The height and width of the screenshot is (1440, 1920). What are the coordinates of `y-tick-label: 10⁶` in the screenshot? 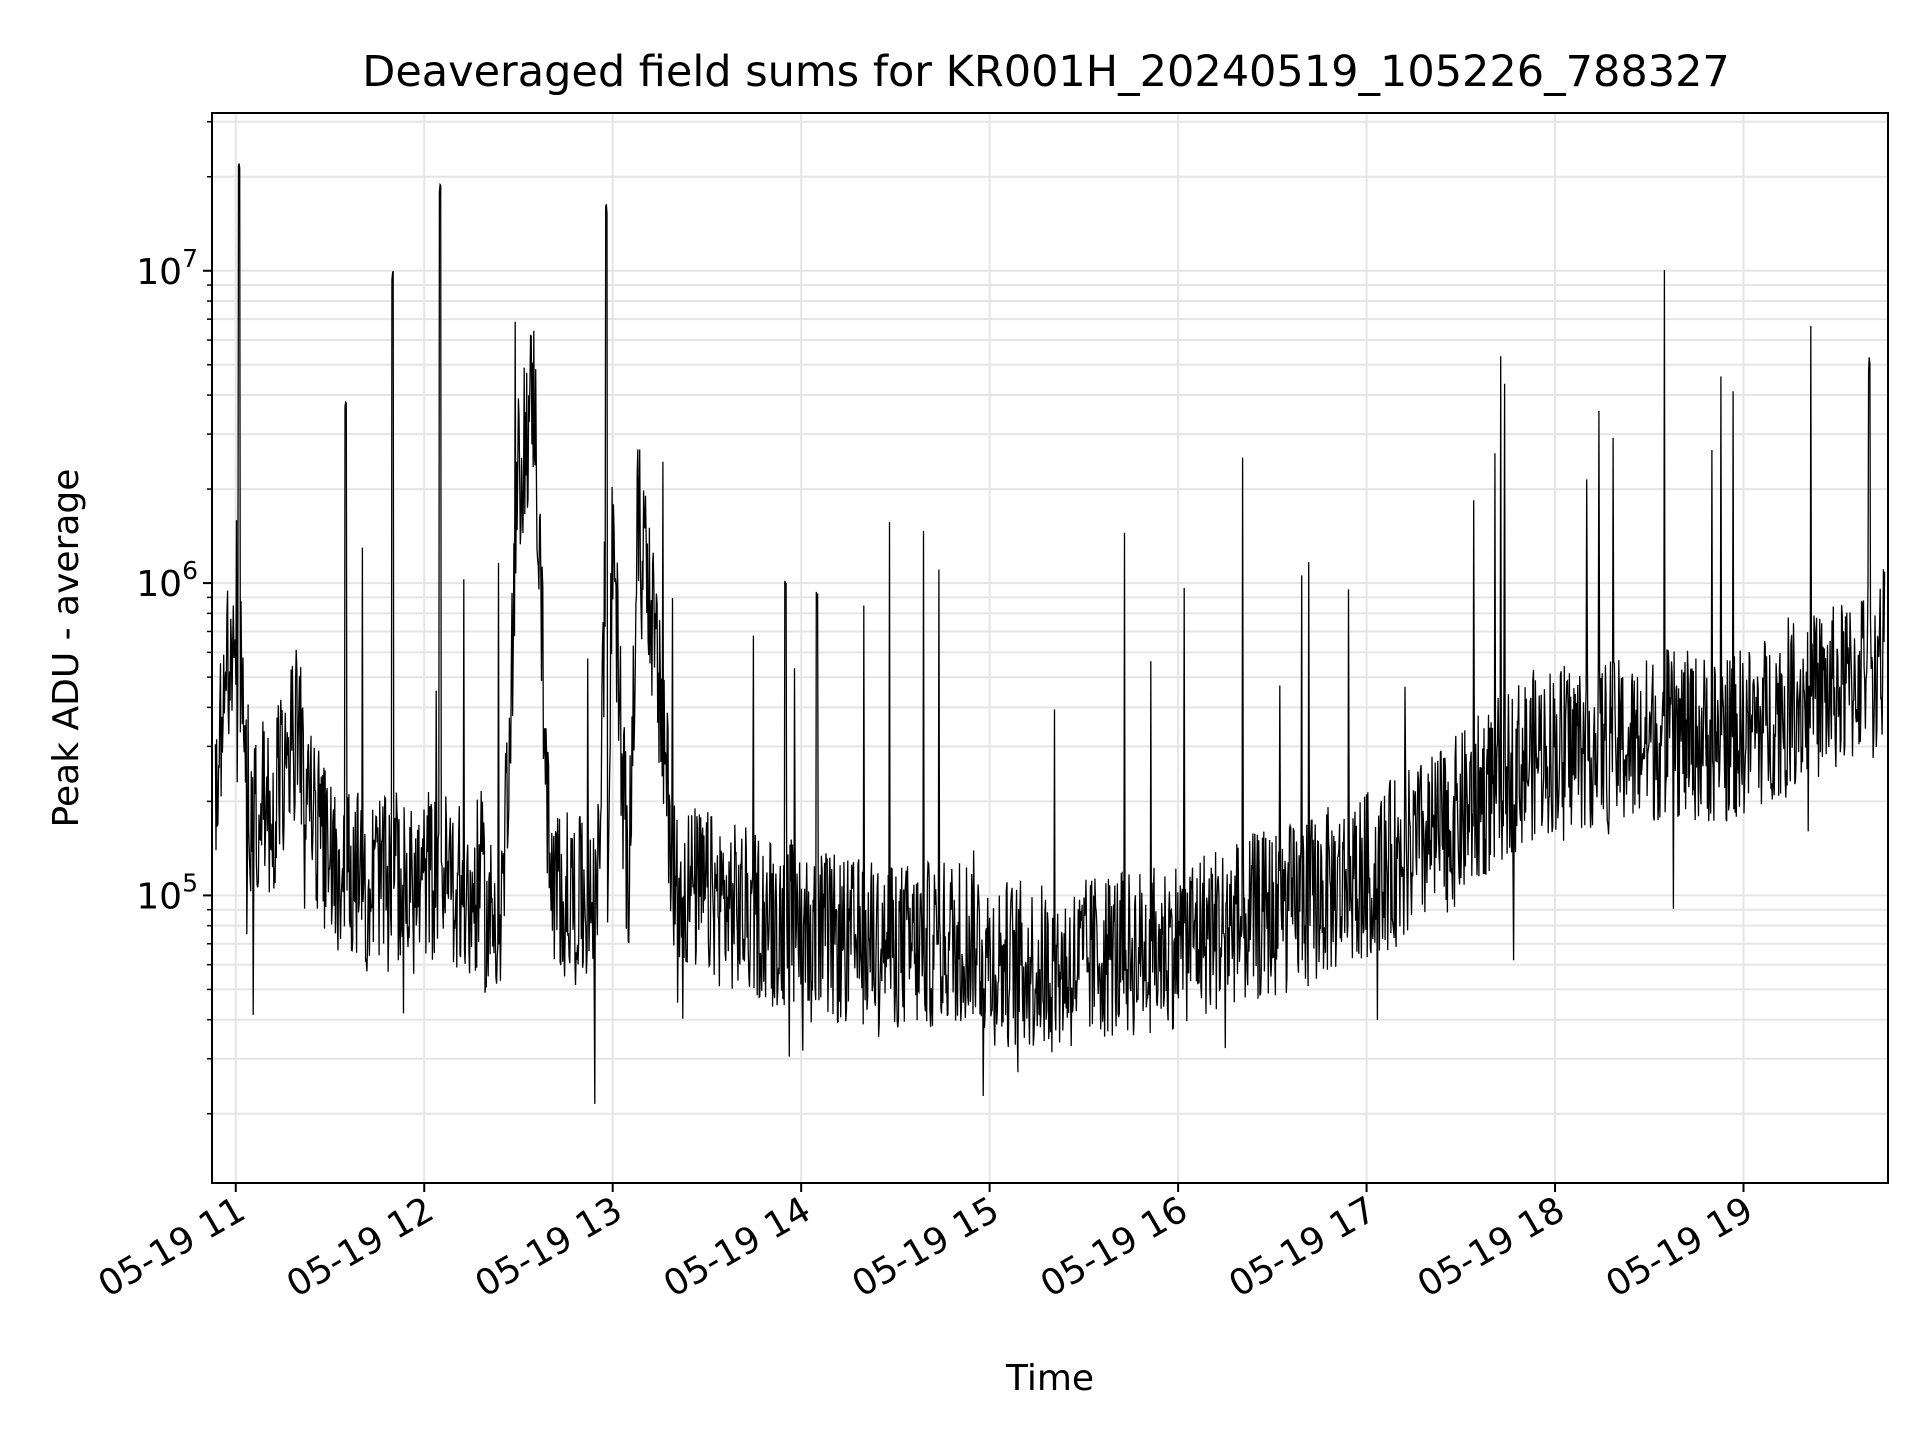 It's located at (167, 580).